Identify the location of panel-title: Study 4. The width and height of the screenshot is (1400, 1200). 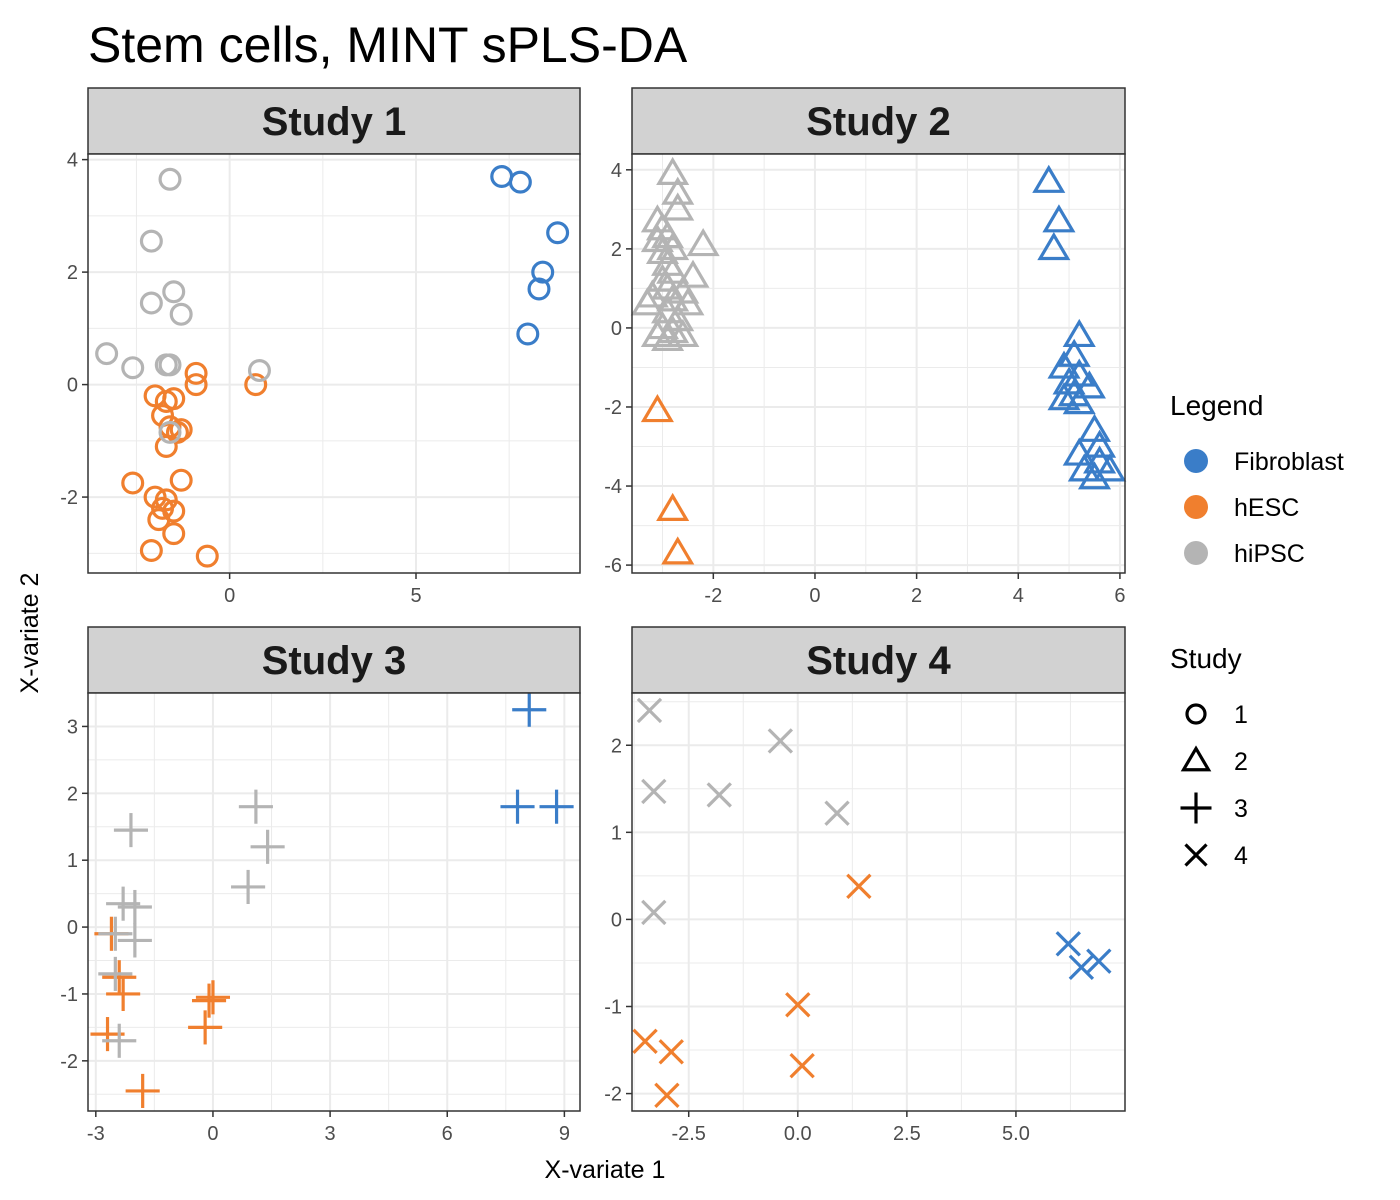
(878, 661).